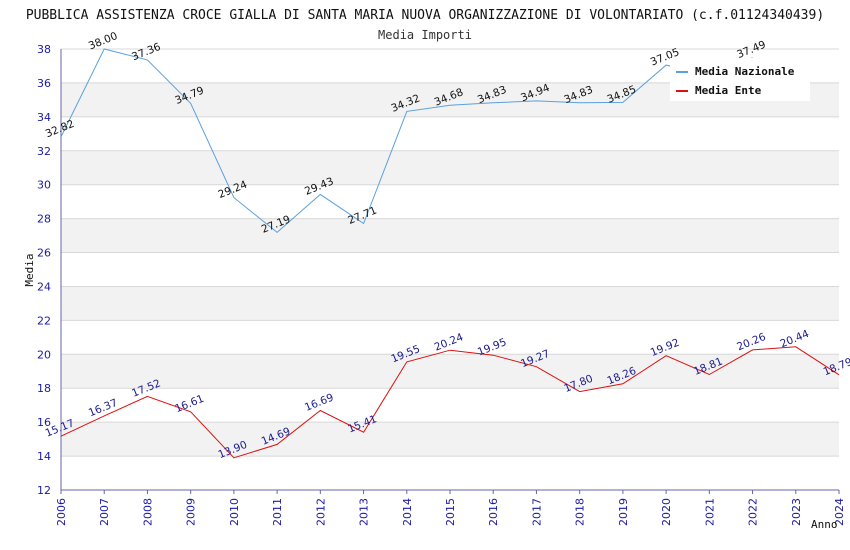 The width and height of the screenshot is (850, 550). Describe the element at coordinates (61, 512) in the screenshot. I see `x-tick-label: 2006` at that location.